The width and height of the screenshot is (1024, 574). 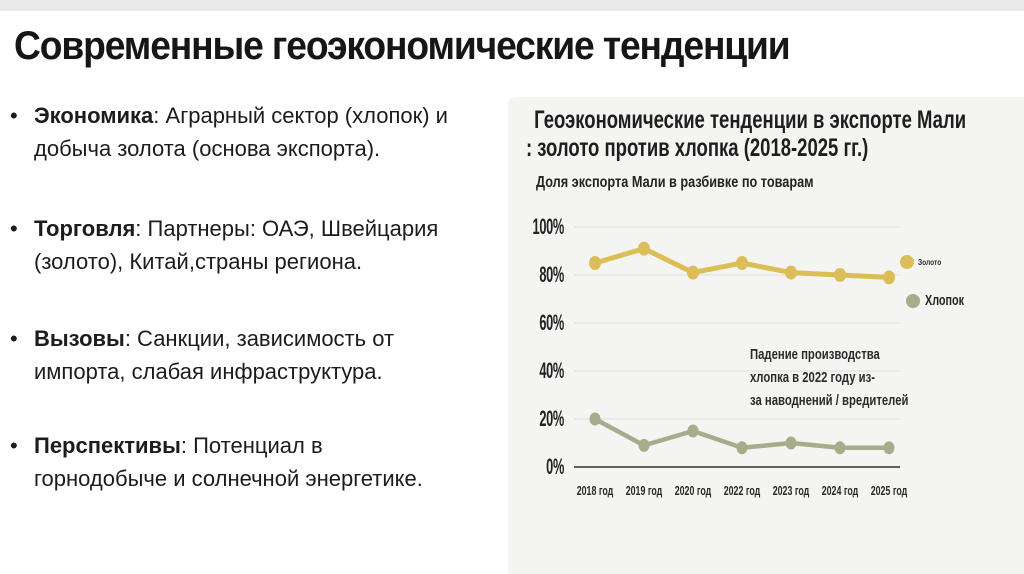 I want to click on legend-item-cotton: Хлопок, so click(x=942, y=300).